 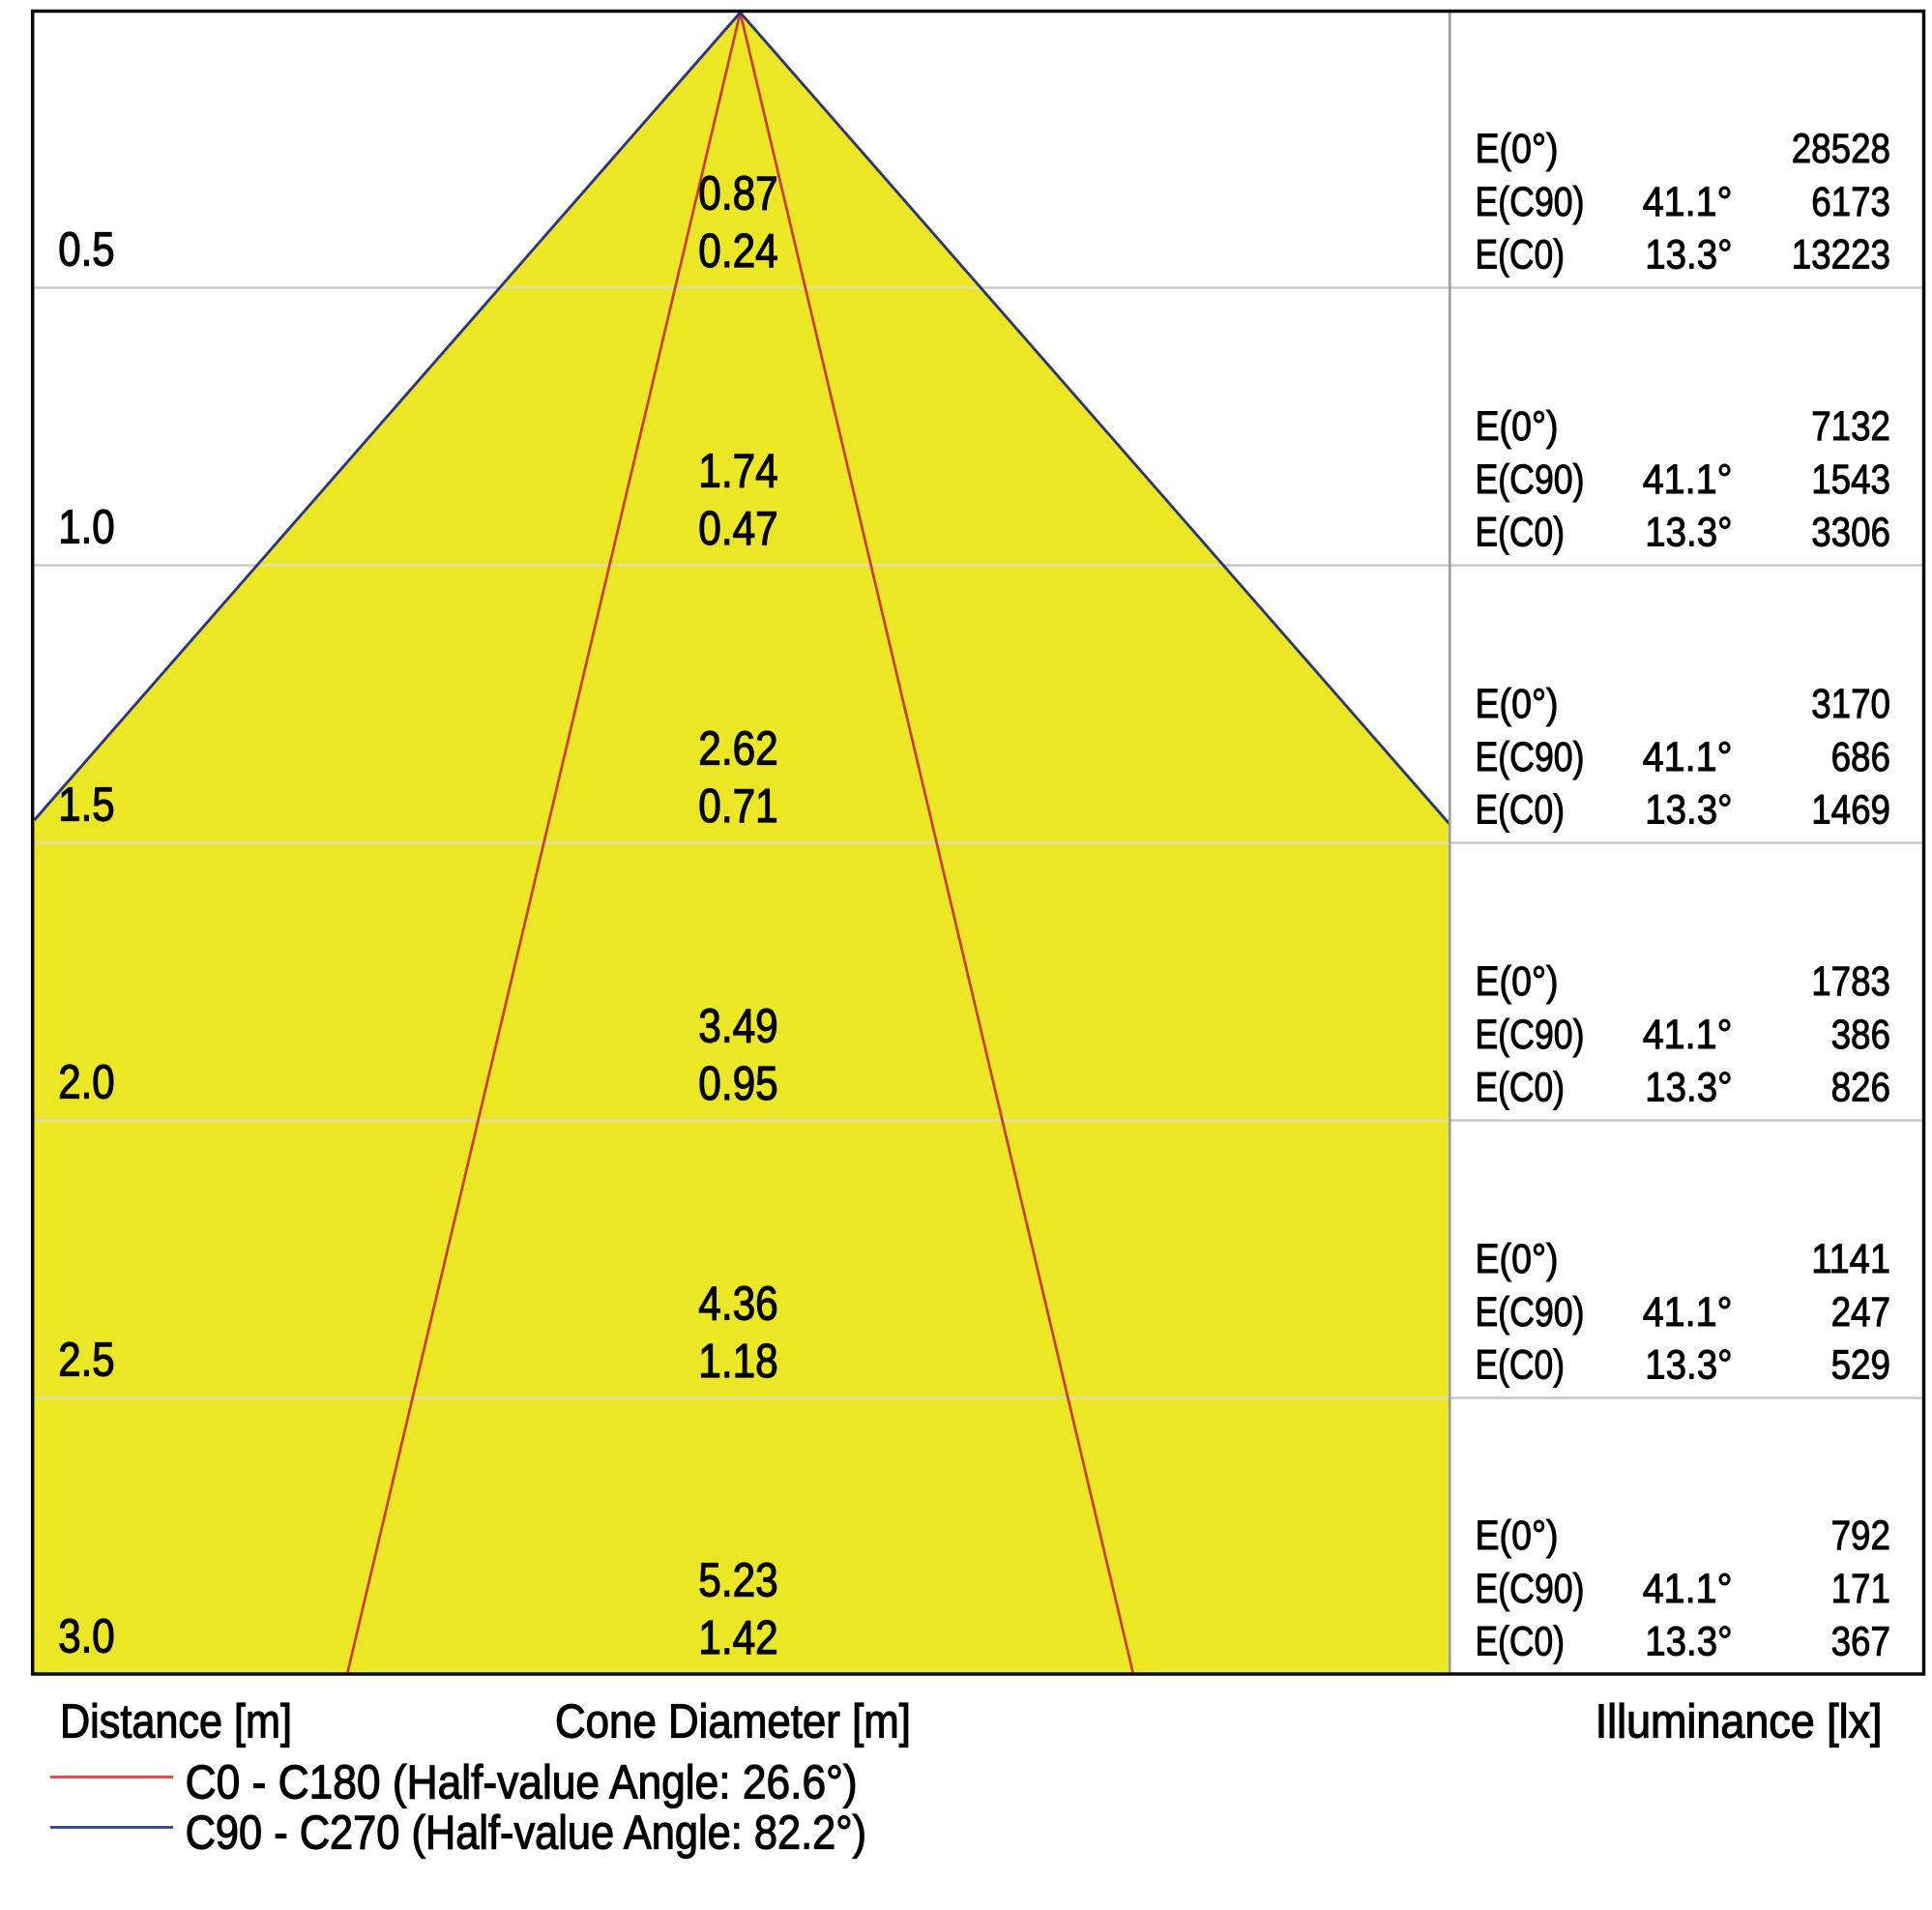 What do you see at coordinates (1850, 1259) in the screenshot?
I see `svg-text: 1141` at bounding box center [1850, 1259].